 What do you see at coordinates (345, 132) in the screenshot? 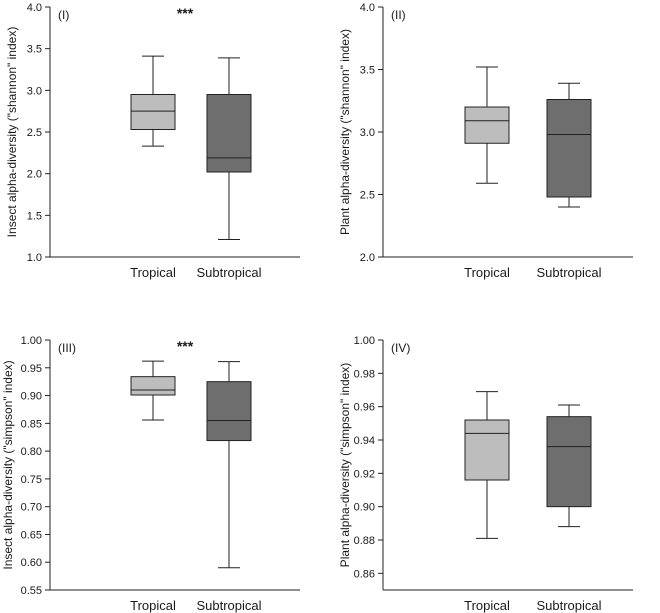
I see `y-axis-title: Plant alpha-diversity ("shannon" index)` at bounding box center [345, 132].